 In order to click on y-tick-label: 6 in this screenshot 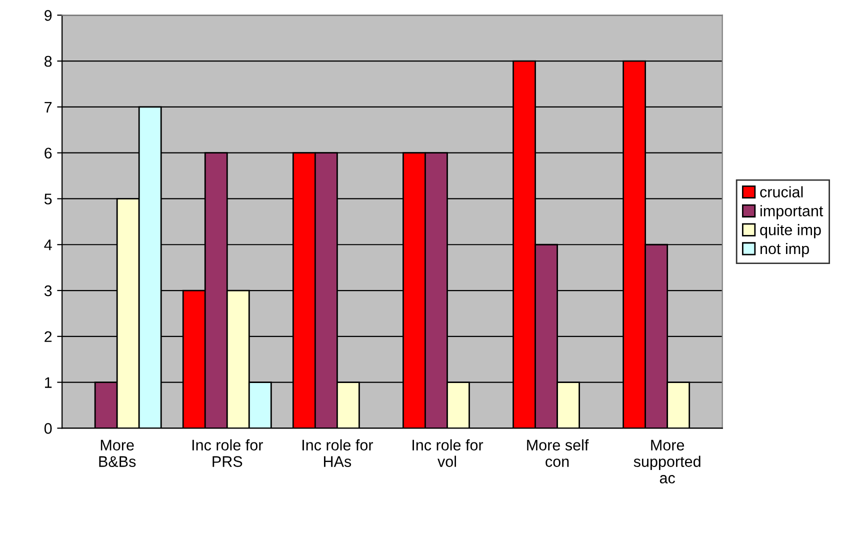, I will do `click(48, 153)`.